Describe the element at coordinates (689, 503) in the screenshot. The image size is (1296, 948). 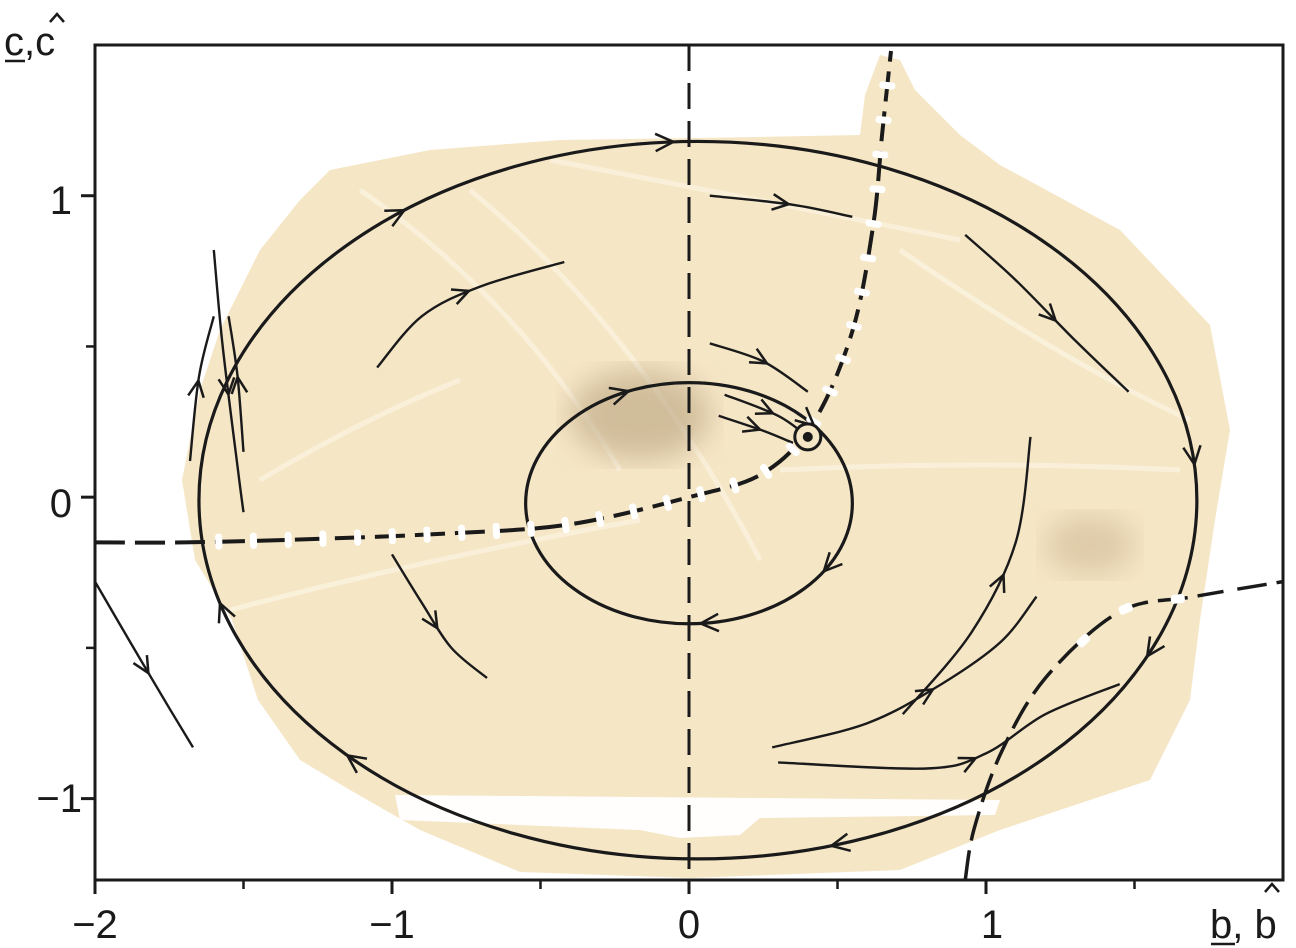
I see `inner-orbit` at that location.